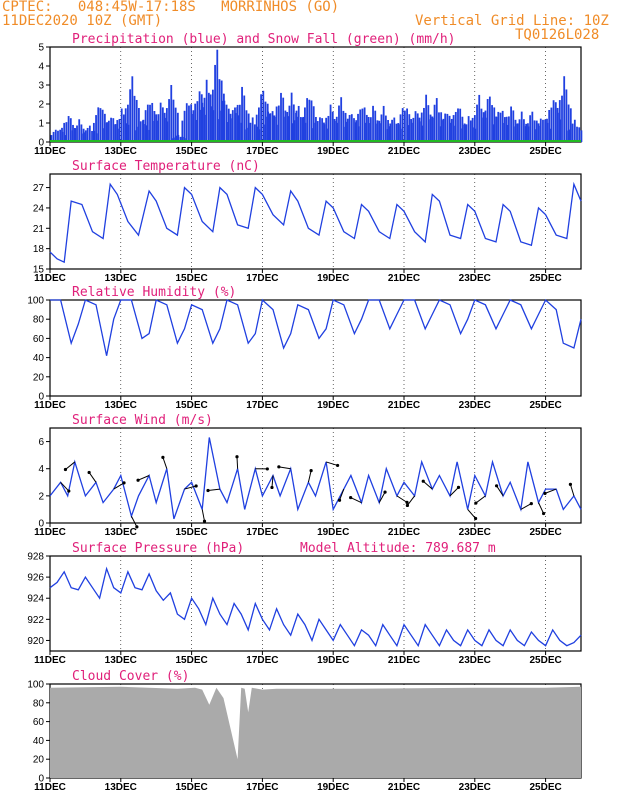  Describe the element at coordinates (398, 548) in the screenshot. I see `panel-extra-pres: Model Altitude: 789.687 m` at that location.